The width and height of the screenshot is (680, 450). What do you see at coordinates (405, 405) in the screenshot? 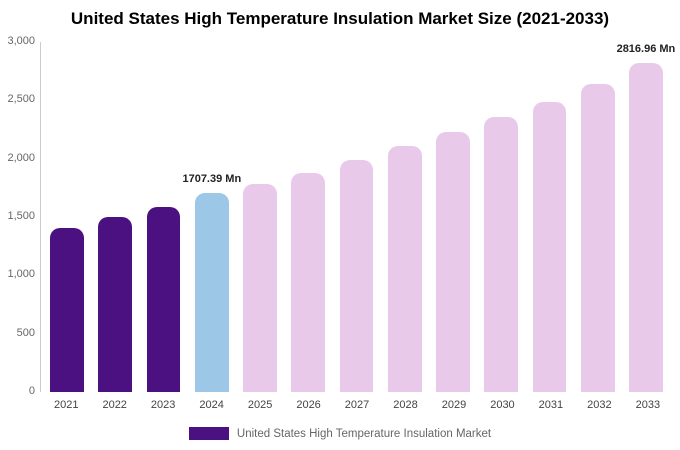
I see `x-axis-label-2028: 2028` at bounding box center [405, 405].